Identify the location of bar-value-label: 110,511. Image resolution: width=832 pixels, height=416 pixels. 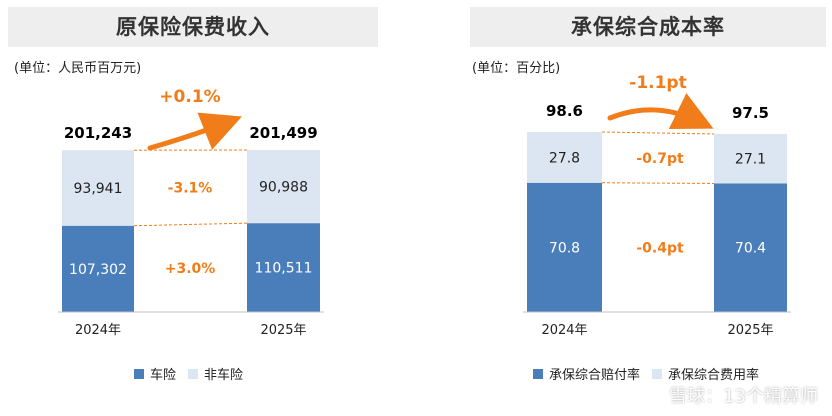
(284, 269).